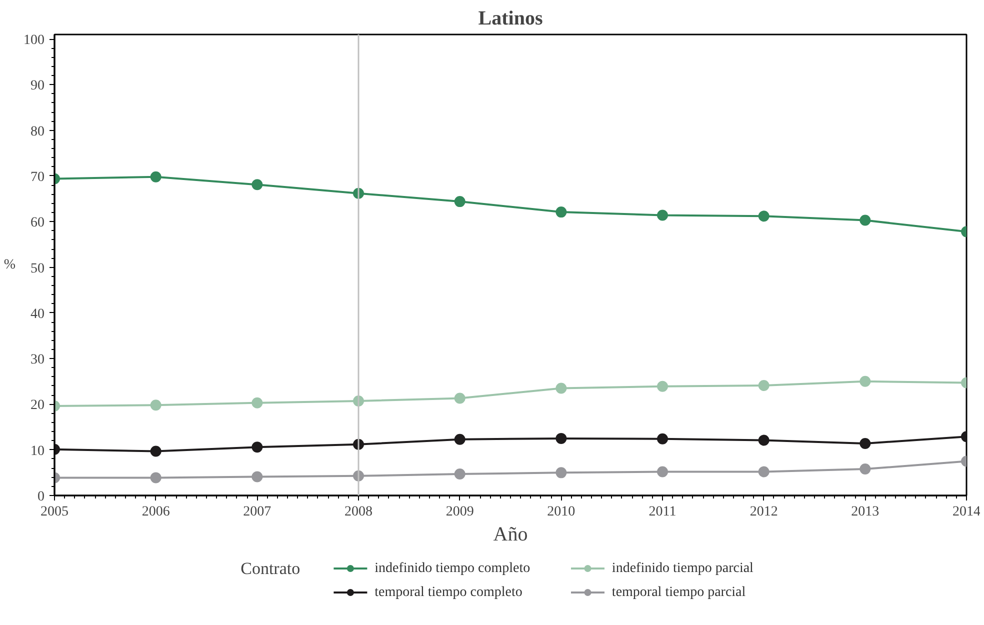 This screenshot has width=984, height=625. What do you see at coordinates (764, 512) in the screenshot?
I see `x-tick-label: 2012` at bounding box center [764, 512].